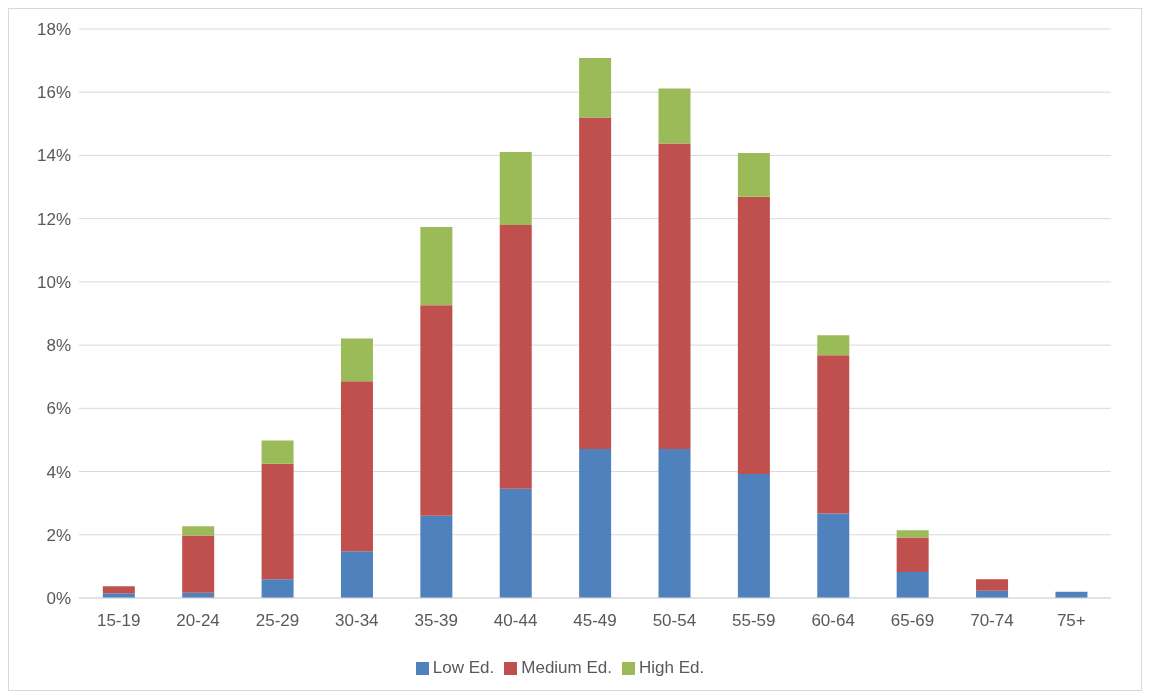  What do you see at coordinates (754, 621) in the screenshot?
I see `x-tick-label: 55-59` at bounding box center [754, 621].